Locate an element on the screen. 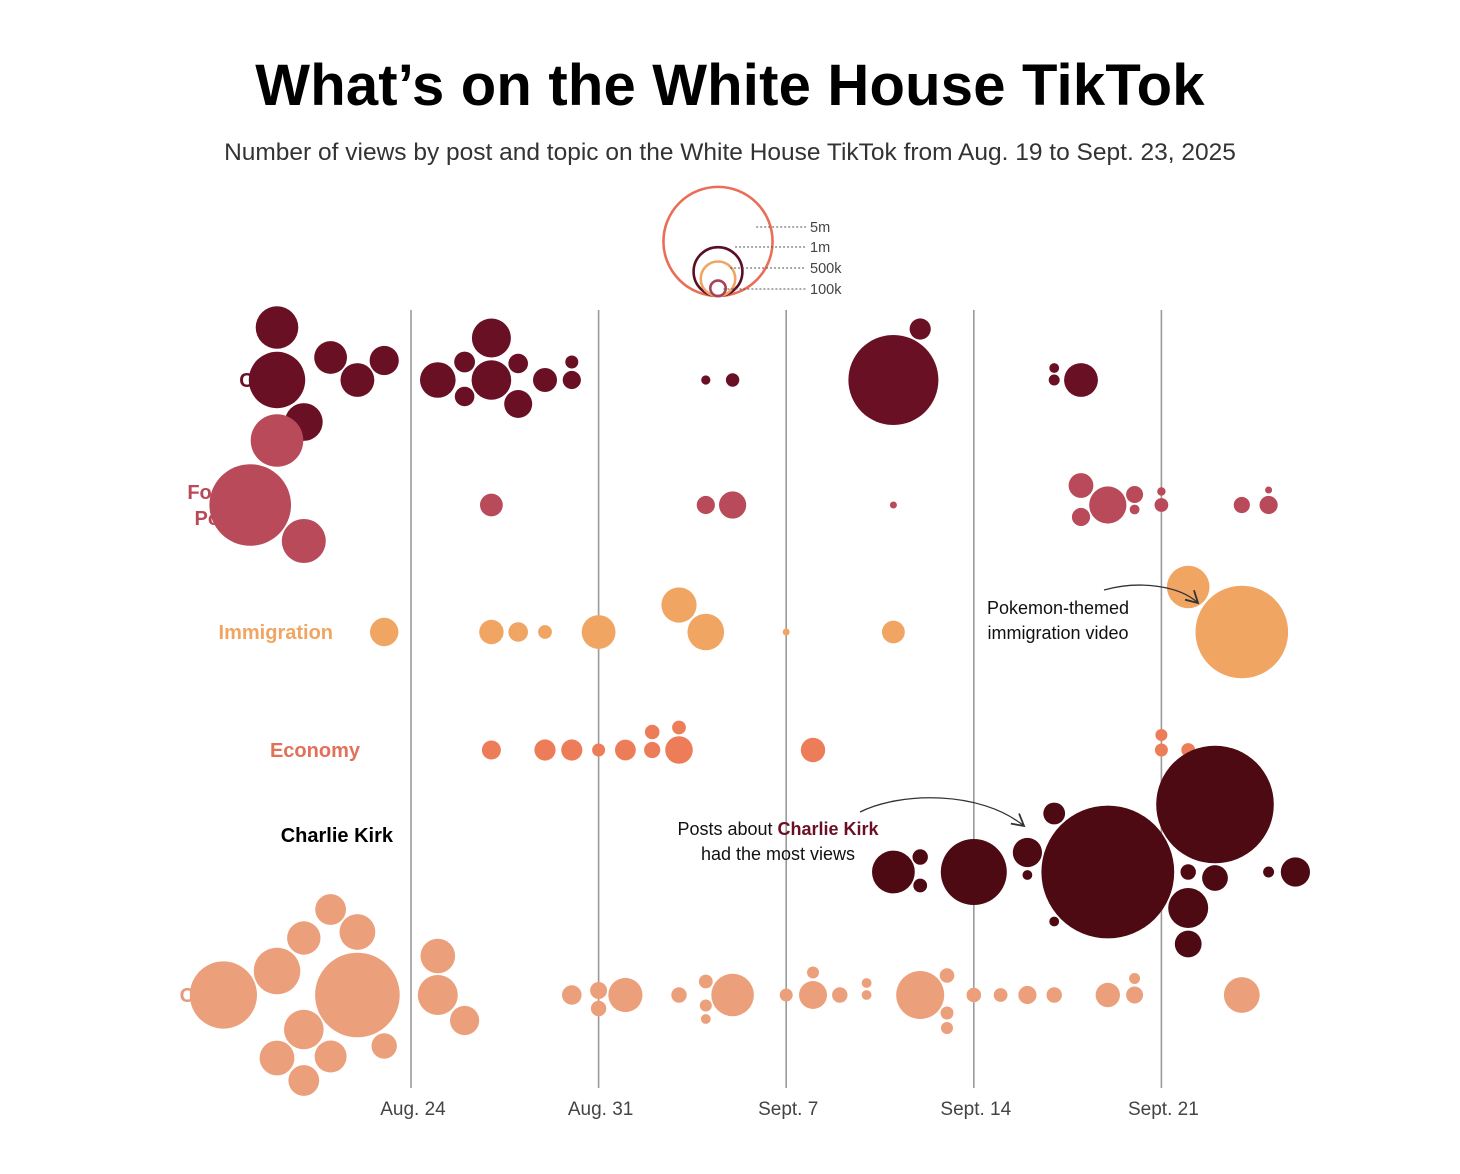  legend-circle-500k is located at coordinates (718, 279).